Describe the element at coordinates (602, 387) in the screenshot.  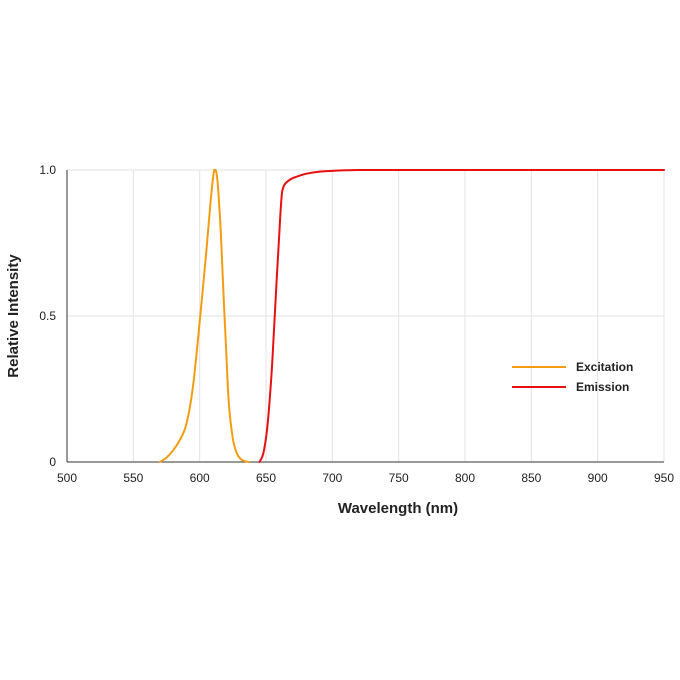
I see `legend-label-emission: Emission` at that location.